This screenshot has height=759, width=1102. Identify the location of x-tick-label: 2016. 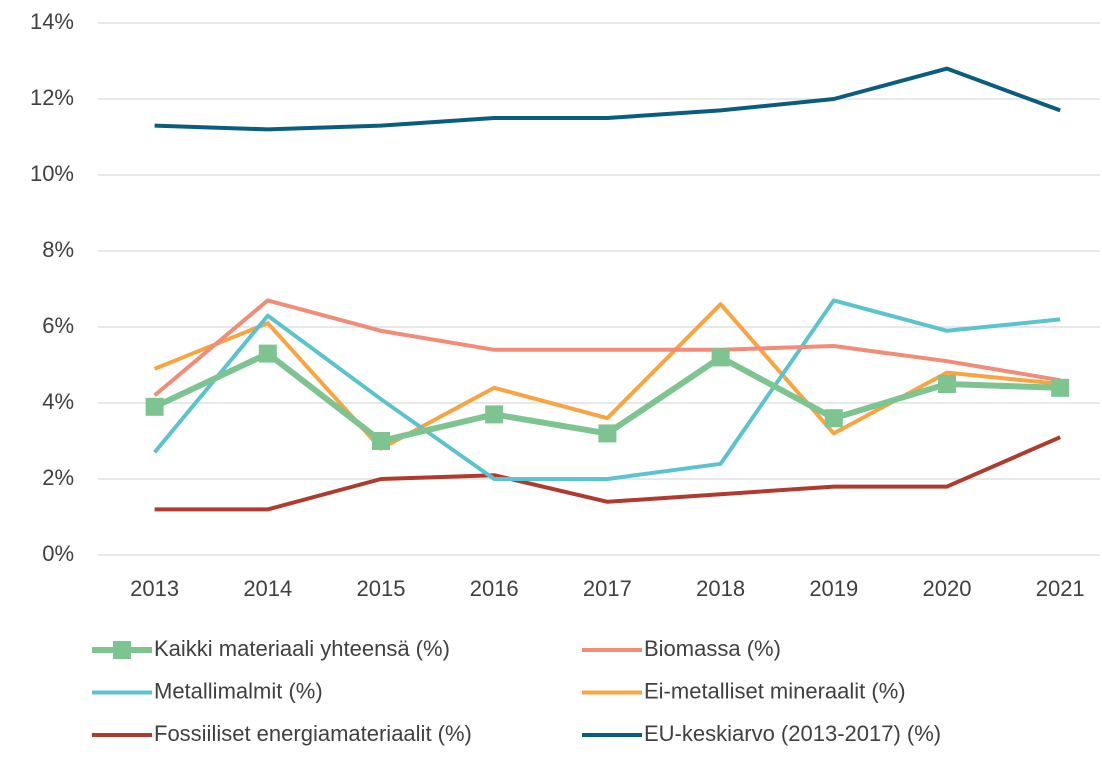
(494, 588).